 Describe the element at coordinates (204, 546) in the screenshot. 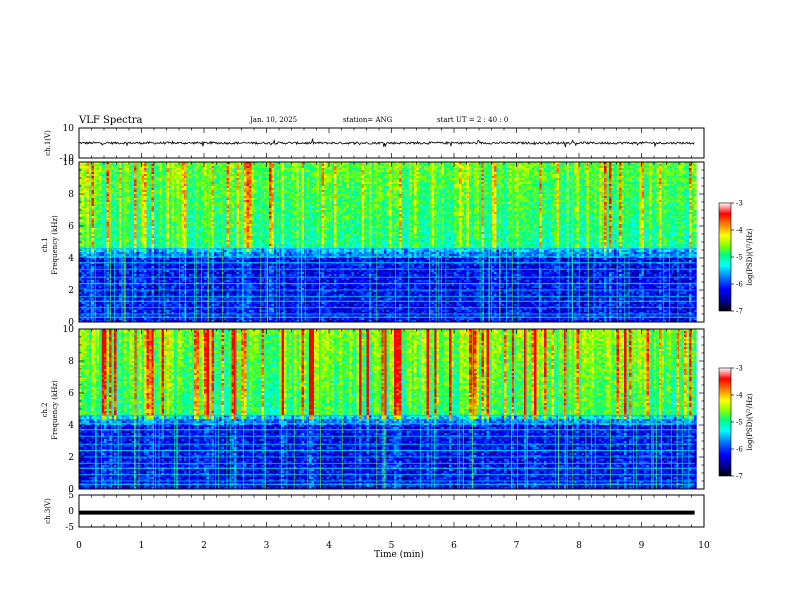

I see `time-tick-label: 2` at that location.